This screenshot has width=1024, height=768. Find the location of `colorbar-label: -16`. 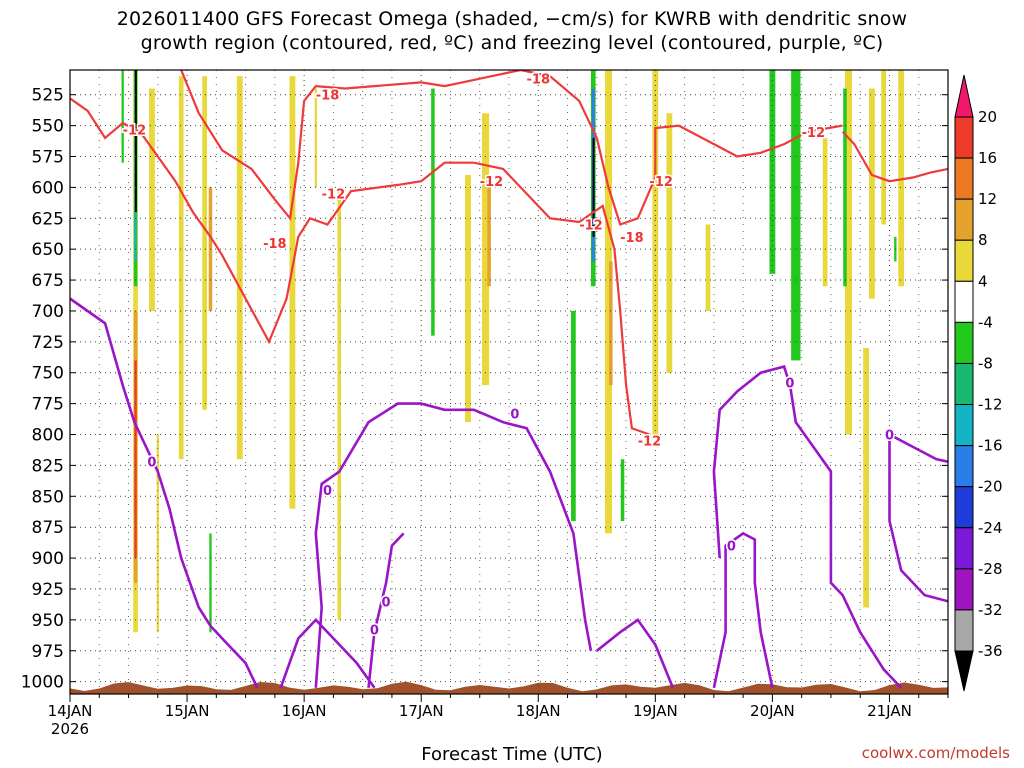

colorbar-label: -16 is located at coordinates (990, 446).